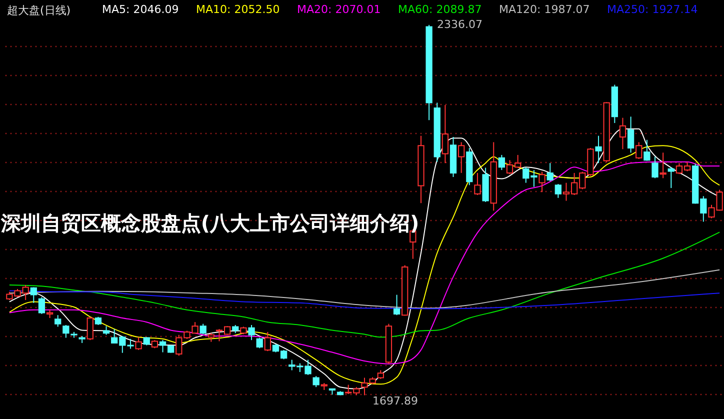  I want to click on text: MA10: 2052.50, so click(238, 9).